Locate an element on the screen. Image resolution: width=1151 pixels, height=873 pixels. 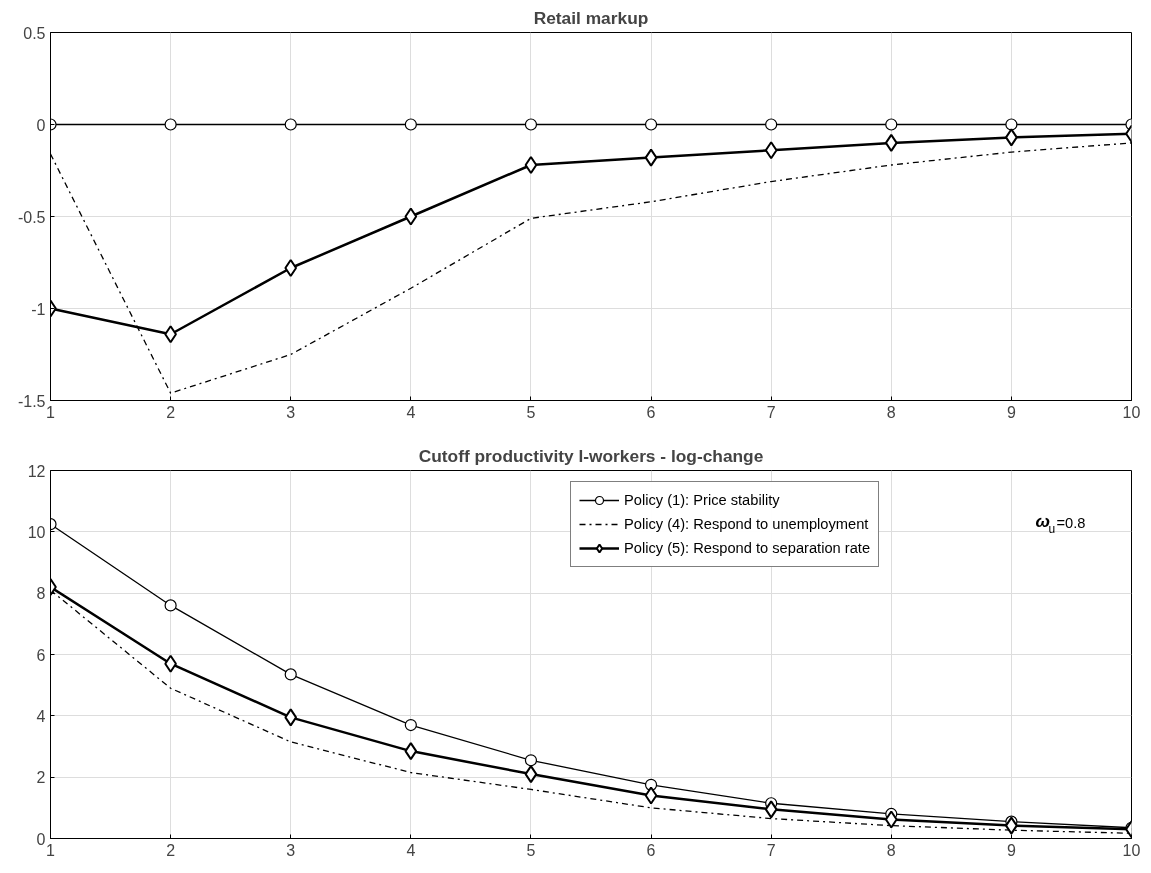
y-tick-label: 10 is located at coordinates (36, 532).